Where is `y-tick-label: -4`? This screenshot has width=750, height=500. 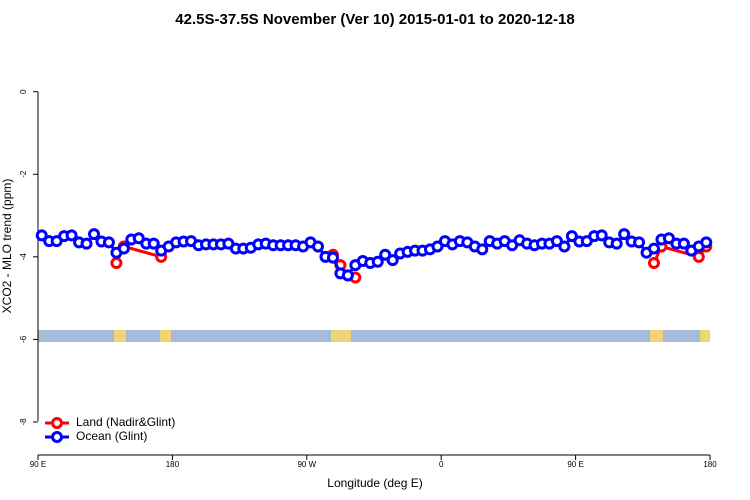 y-tick-label: -4 is located at coordinates (23, 257).